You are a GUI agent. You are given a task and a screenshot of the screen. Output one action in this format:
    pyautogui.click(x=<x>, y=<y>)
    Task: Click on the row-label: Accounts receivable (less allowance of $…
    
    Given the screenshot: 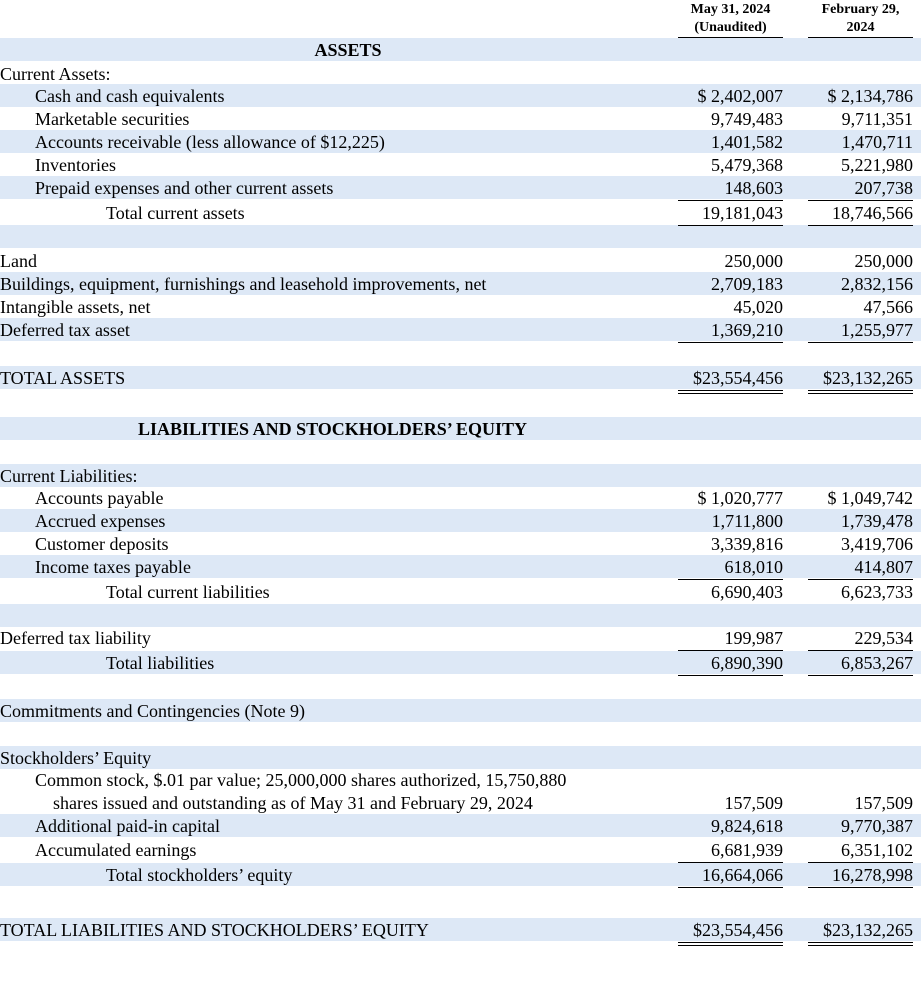 What is the action you would take?
    pyautogui.click(x=210, y=142)
    